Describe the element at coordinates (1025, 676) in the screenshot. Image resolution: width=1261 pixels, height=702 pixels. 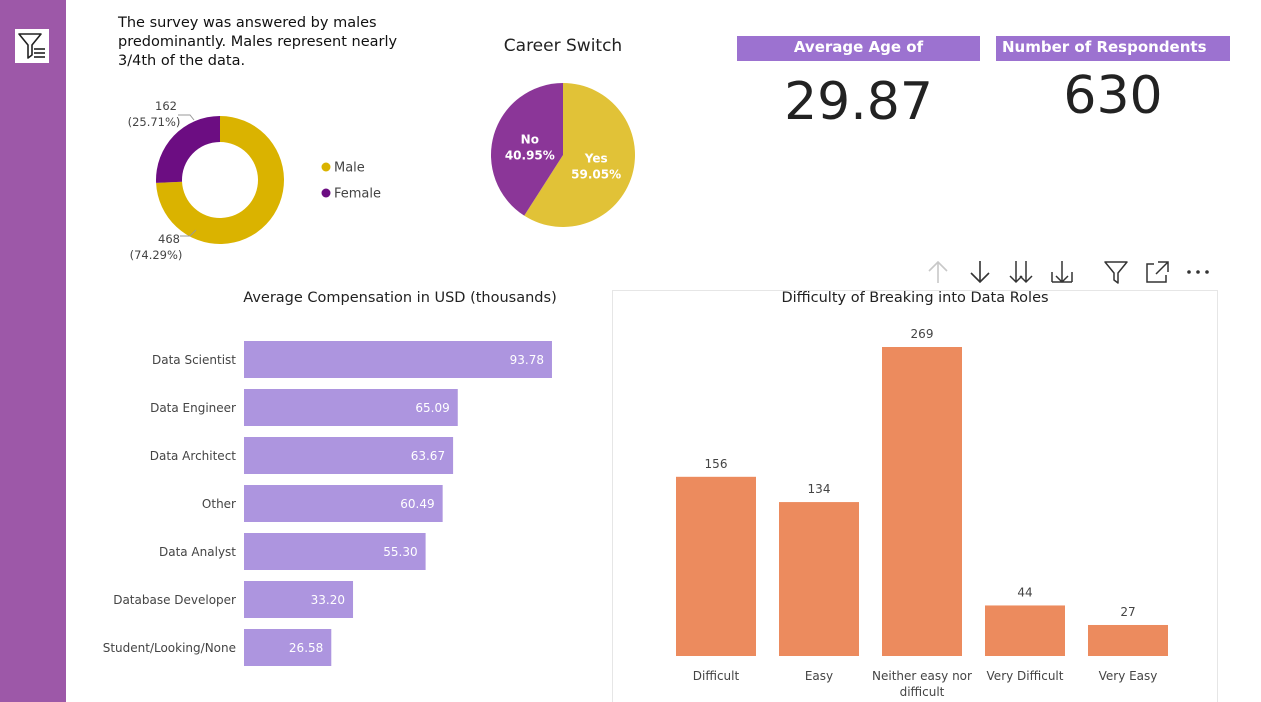
I see `x-axis-category-label: Very Difficult` at that location.